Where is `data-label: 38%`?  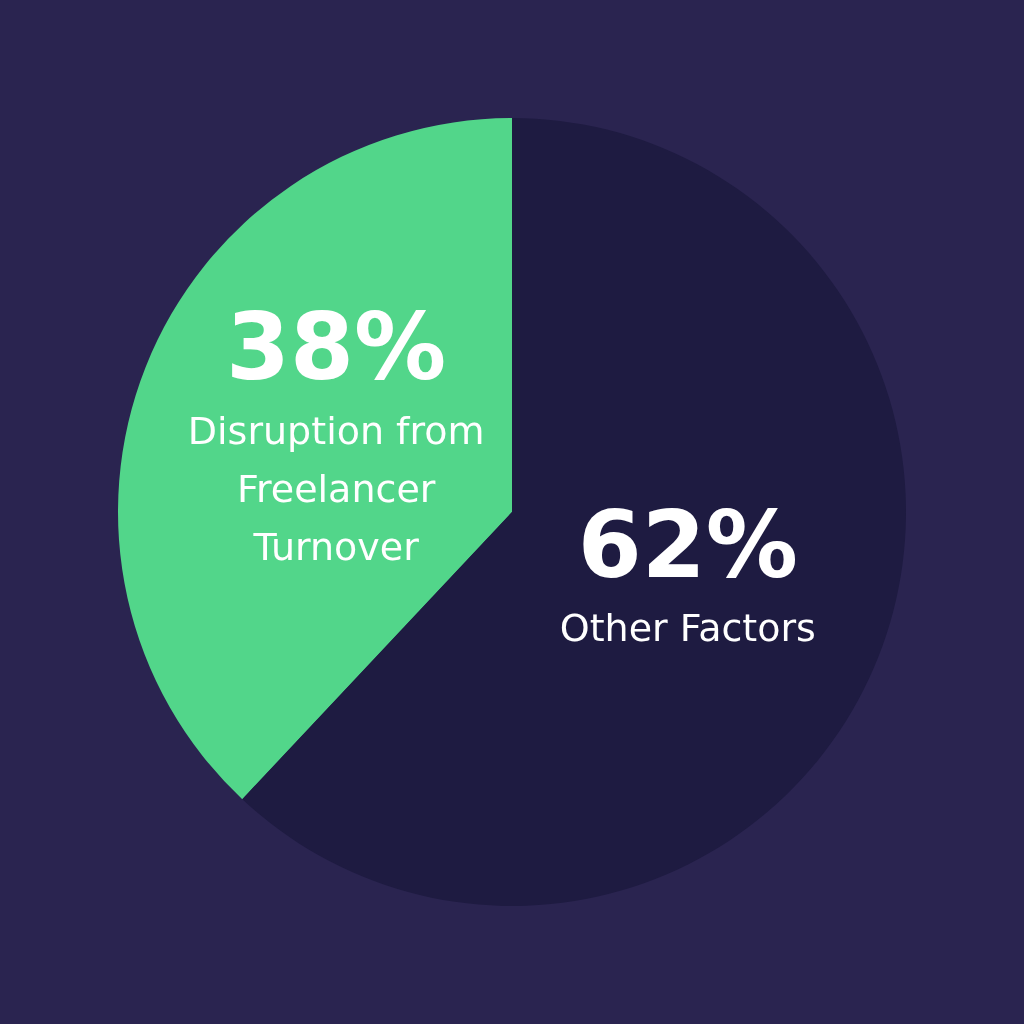 data-label: 38% is located at coordinates (336, 348).